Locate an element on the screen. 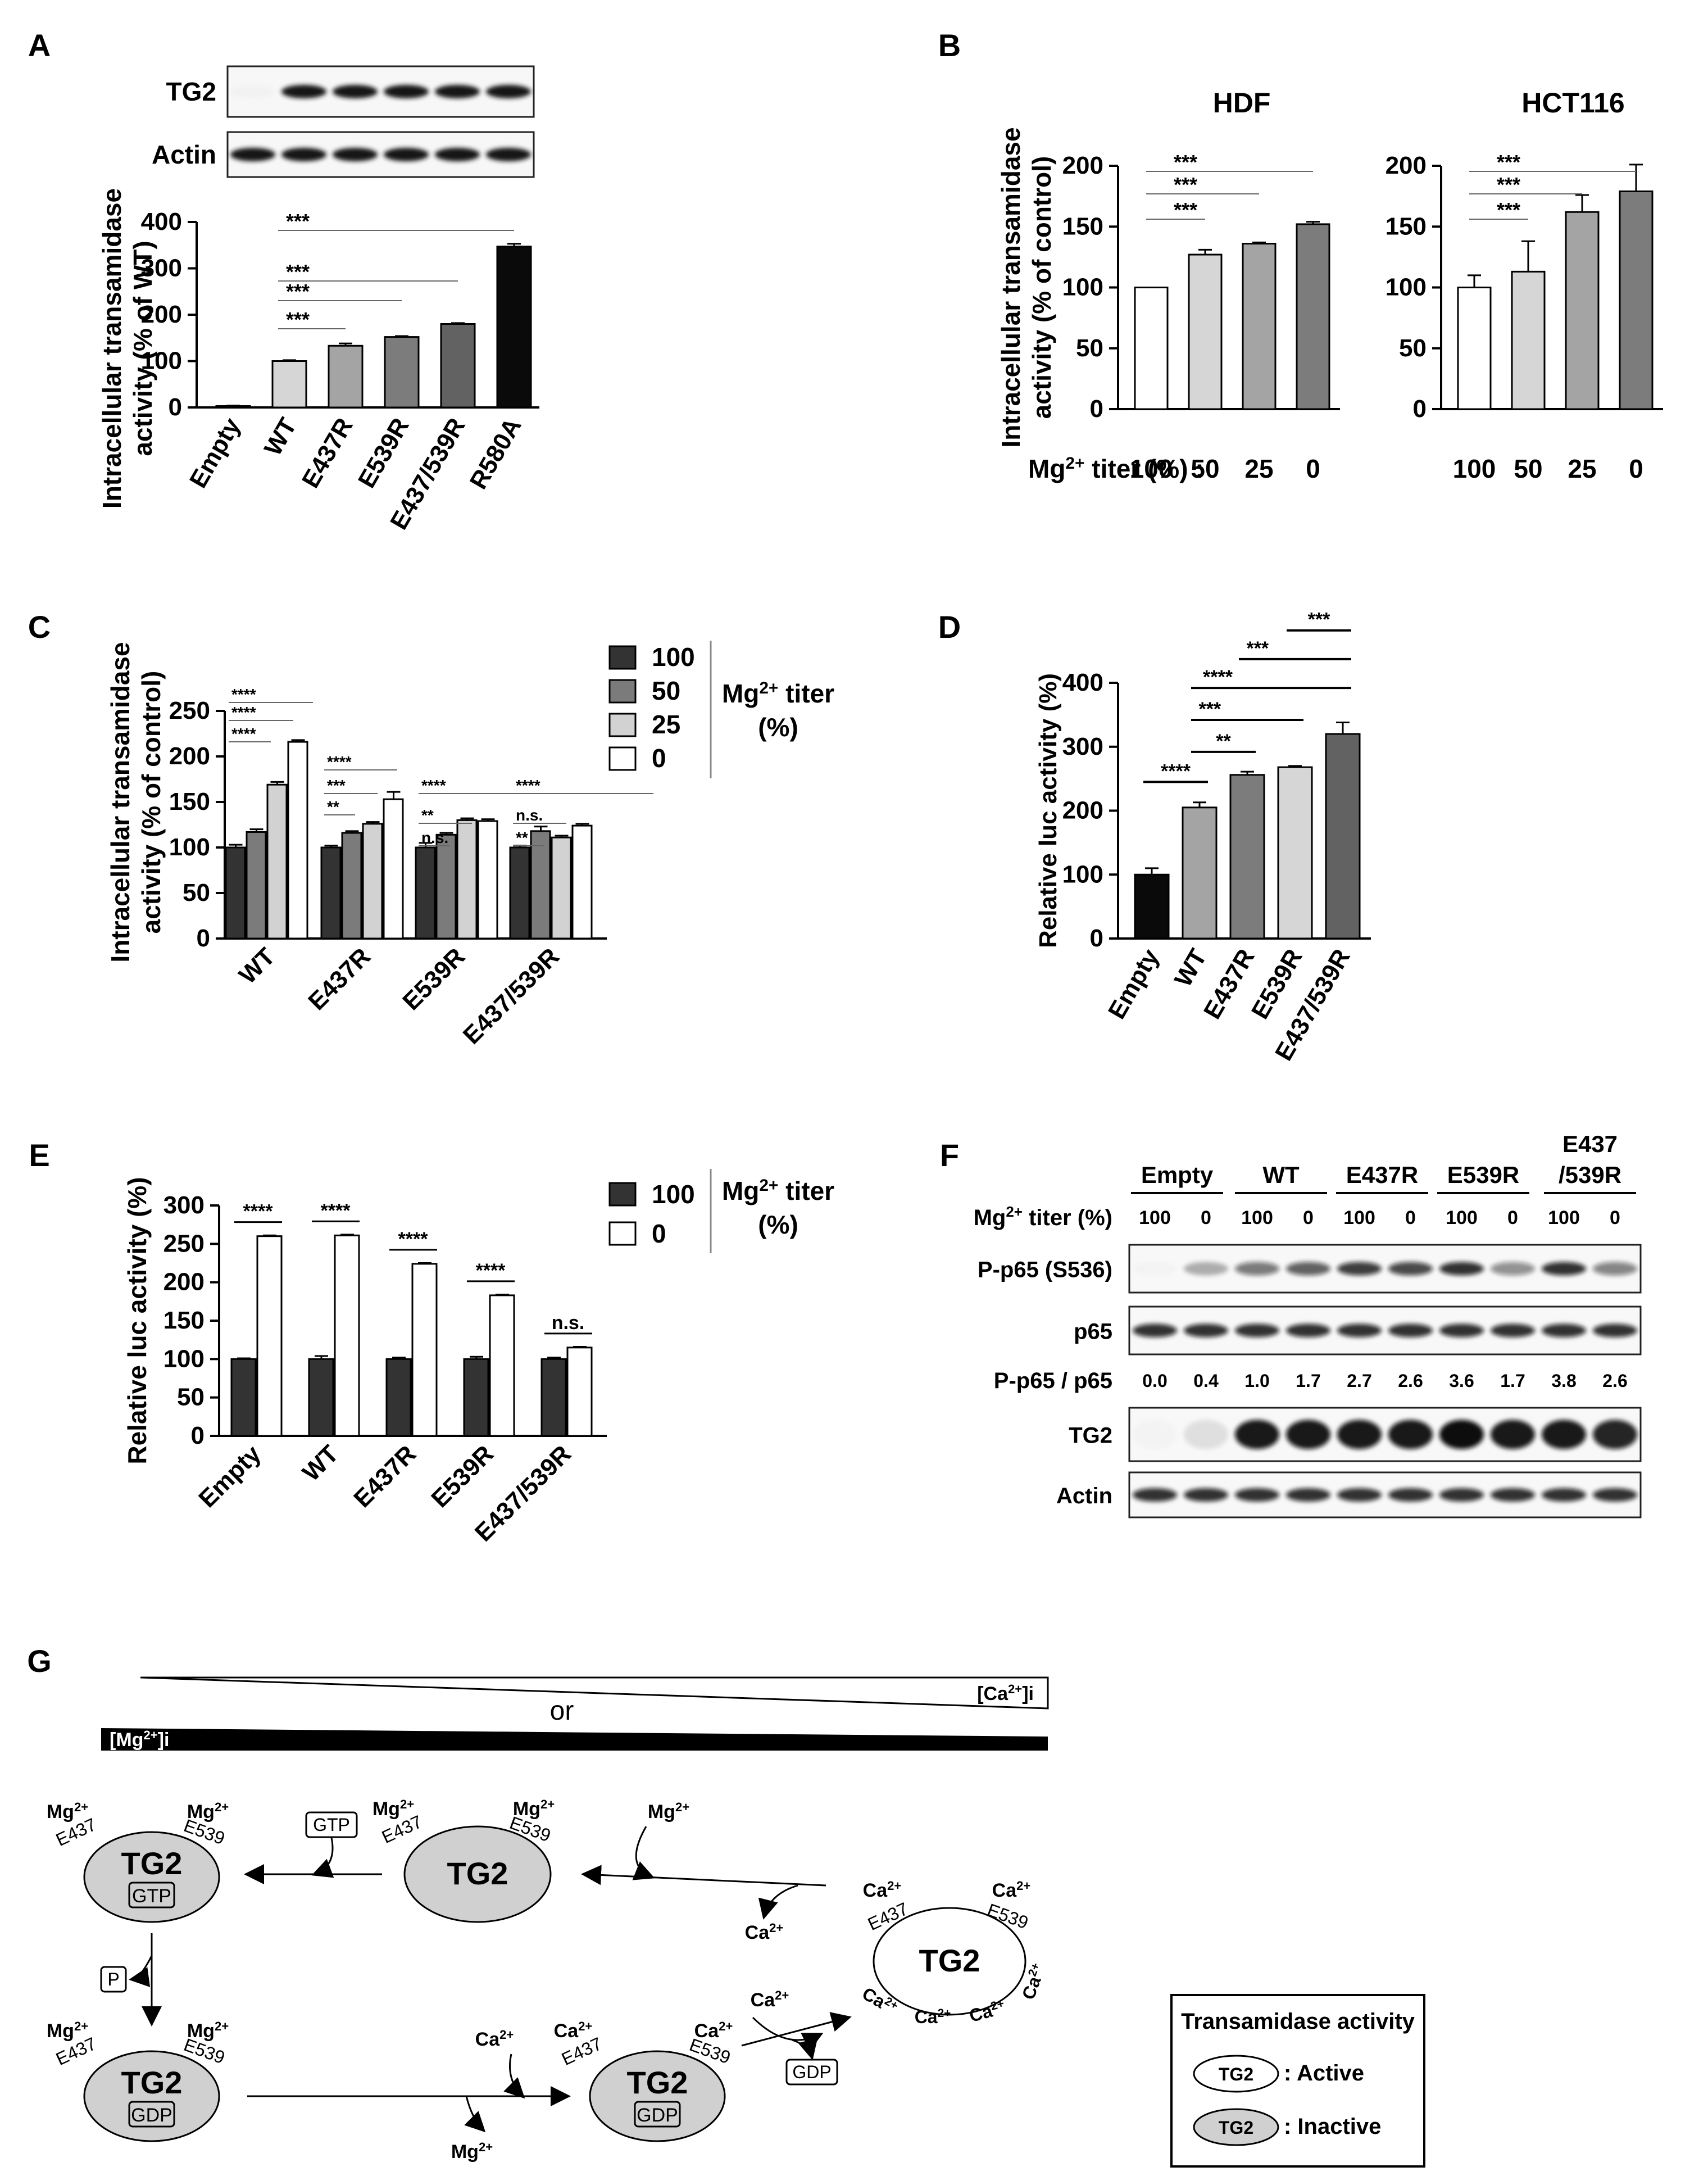 The width and height of the screenshot is (1708, 2176). bar-E539R is located at coordinates (1295, 853).